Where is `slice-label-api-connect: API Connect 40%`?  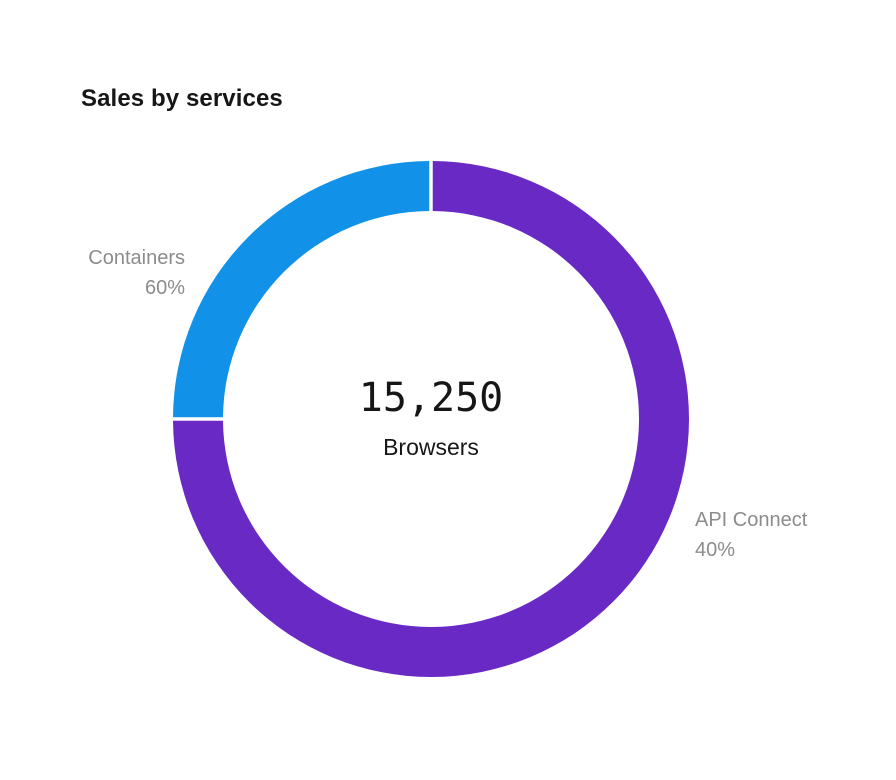
slice-label-api-connect: API Connect 40% is located at coordinates (751, 535).